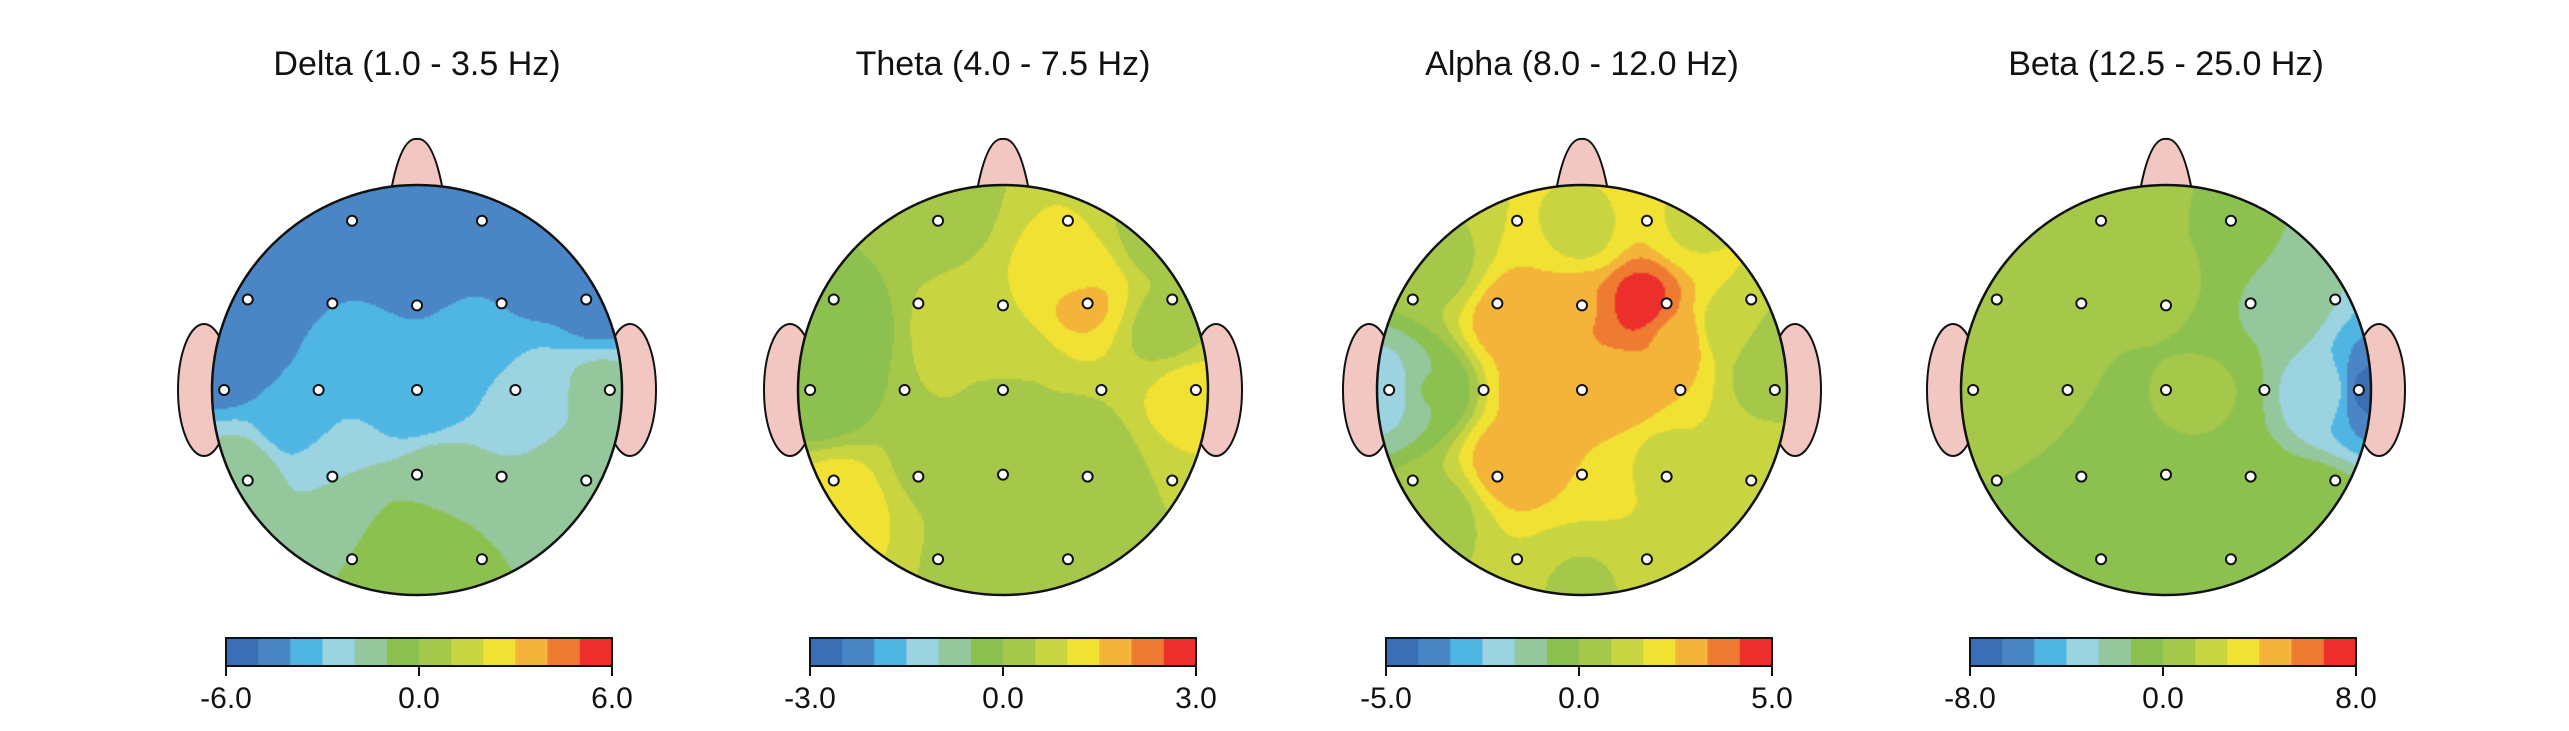  What do you see at coordinates (481, 559) in the screenshot?
I see `delta-electrode-e19` at bounding box center [481, 559].